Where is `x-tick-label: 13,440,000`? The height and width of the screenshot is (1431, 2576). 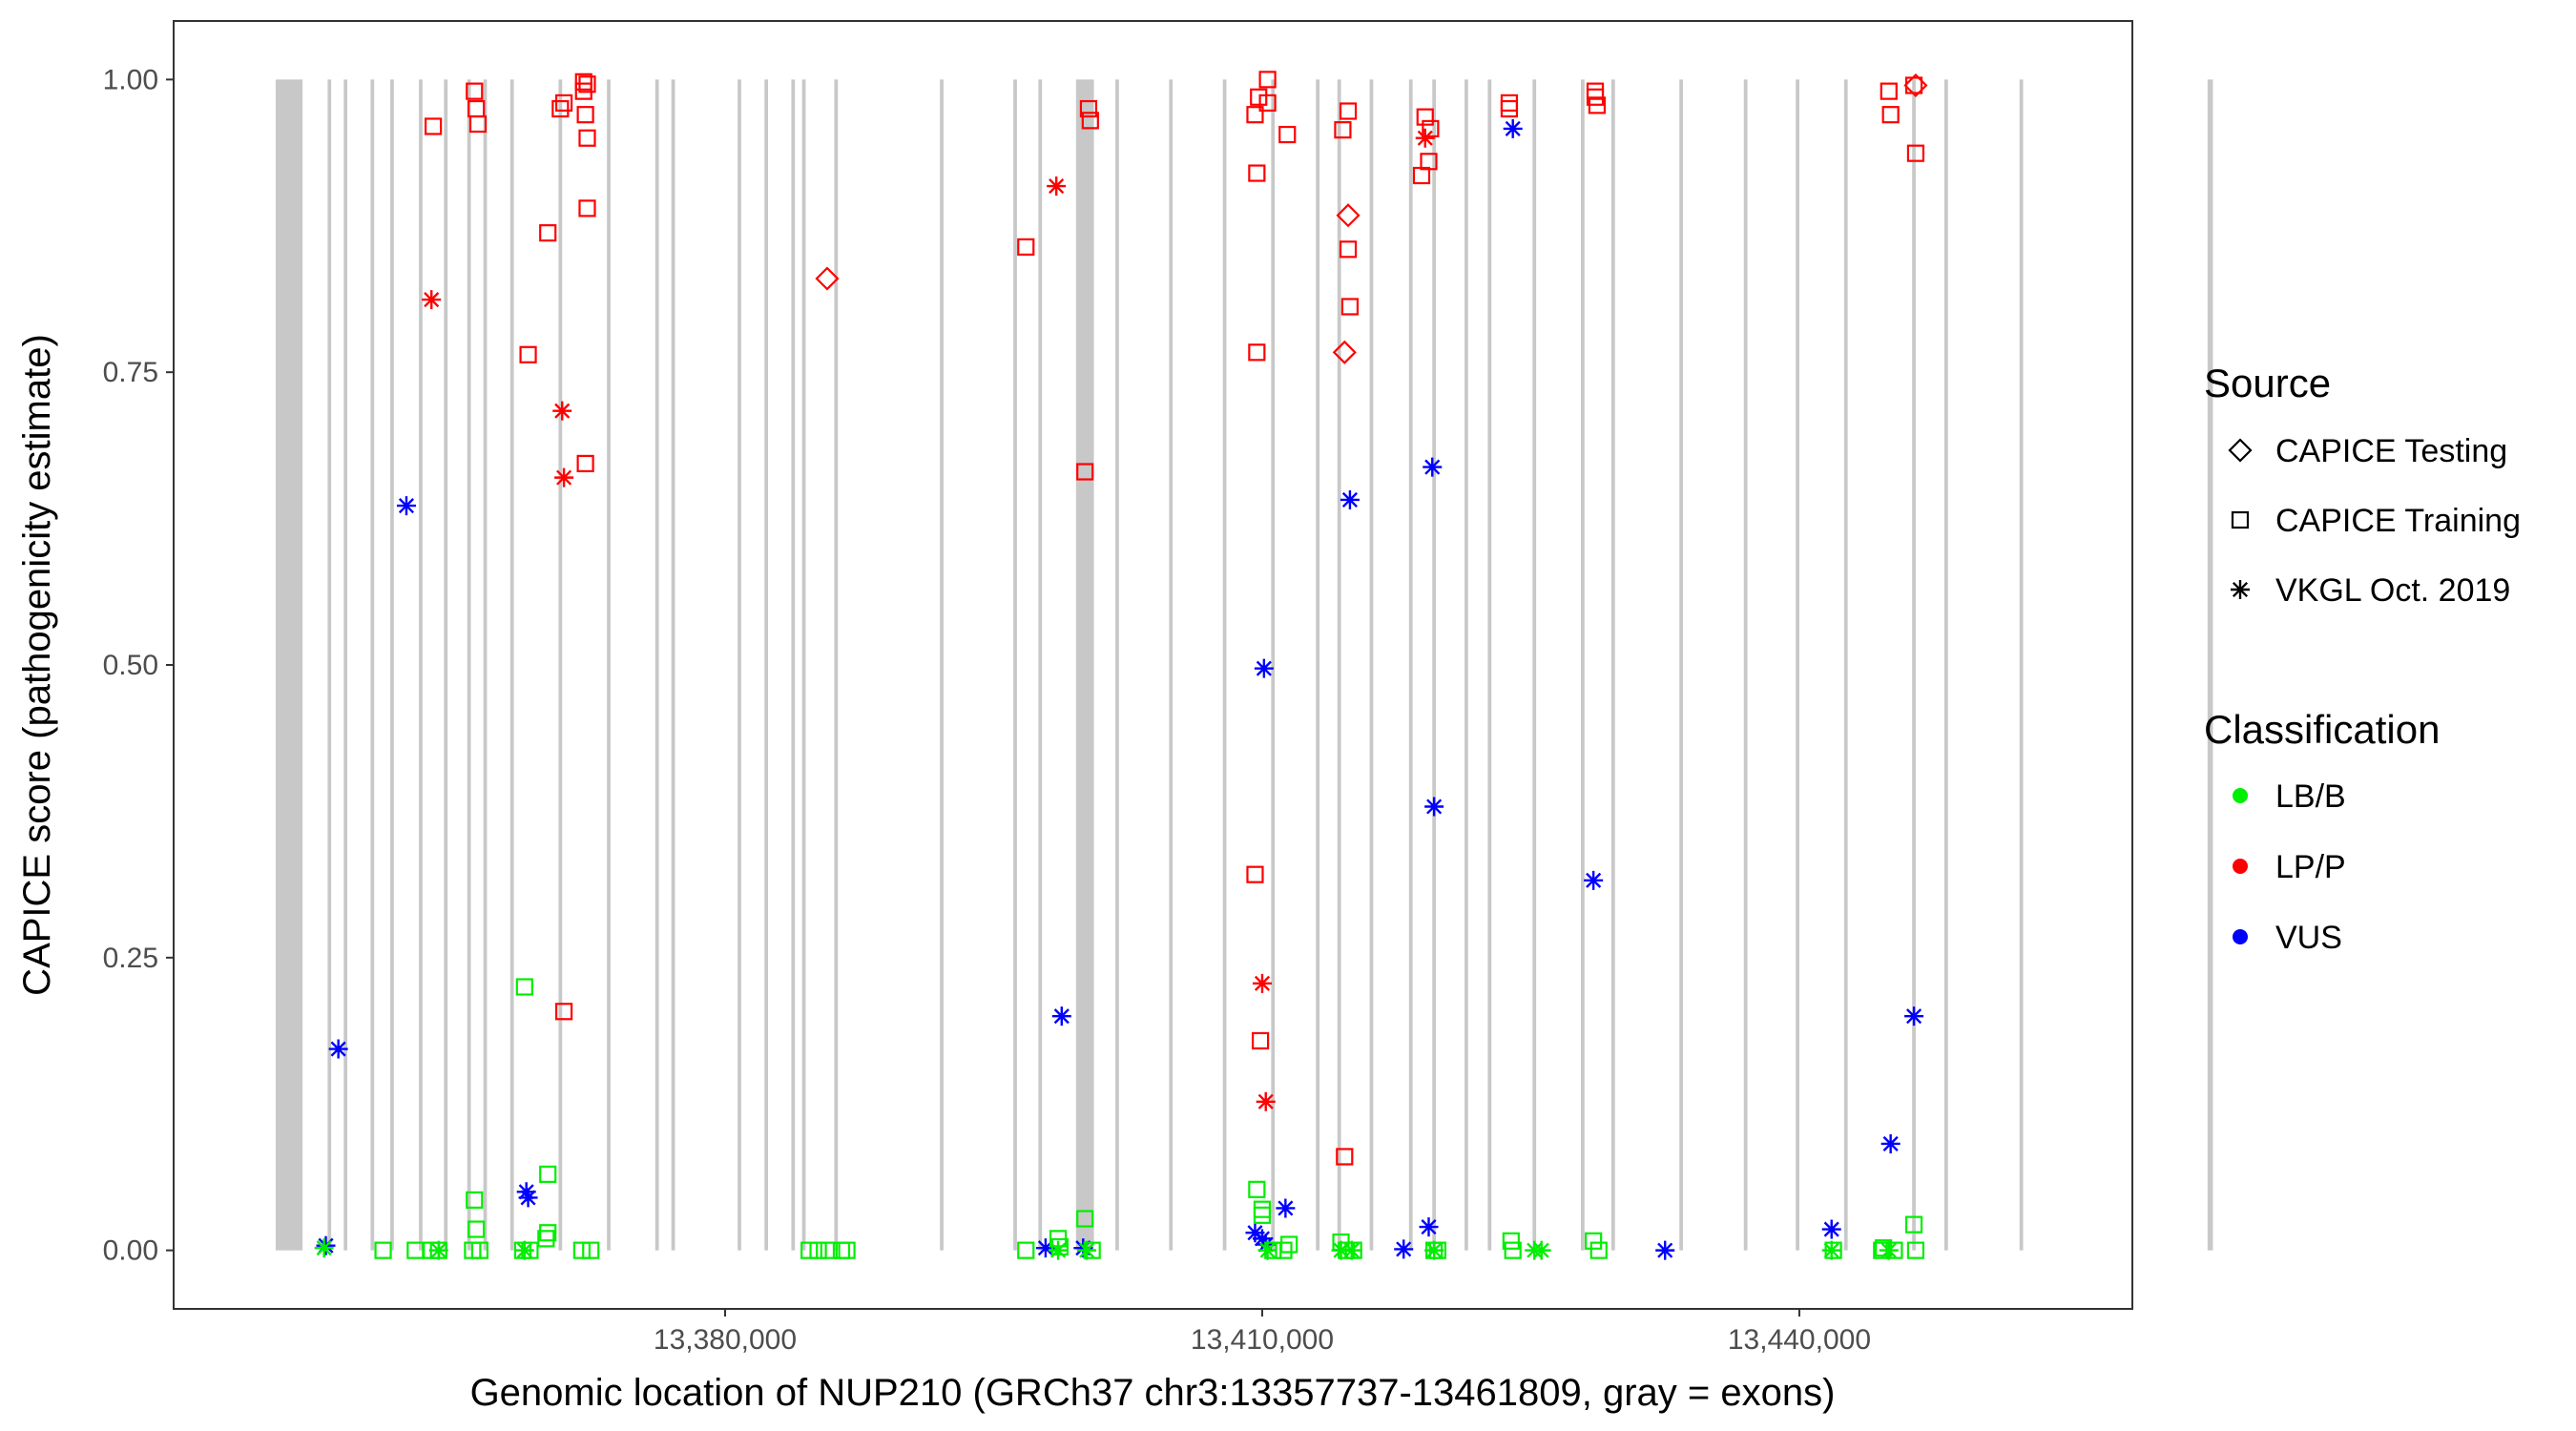 x-tick-label: 13,440,000 is located at coordinates (1799, 1340).